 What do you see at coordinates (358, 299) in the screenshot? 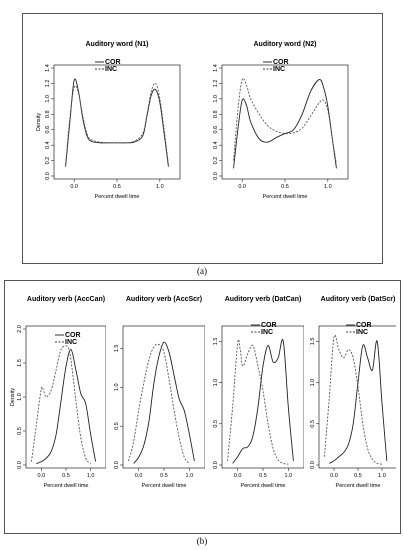
I see `chart-title: Auditory verb (DatScr)` at bounding box center [358, 299].